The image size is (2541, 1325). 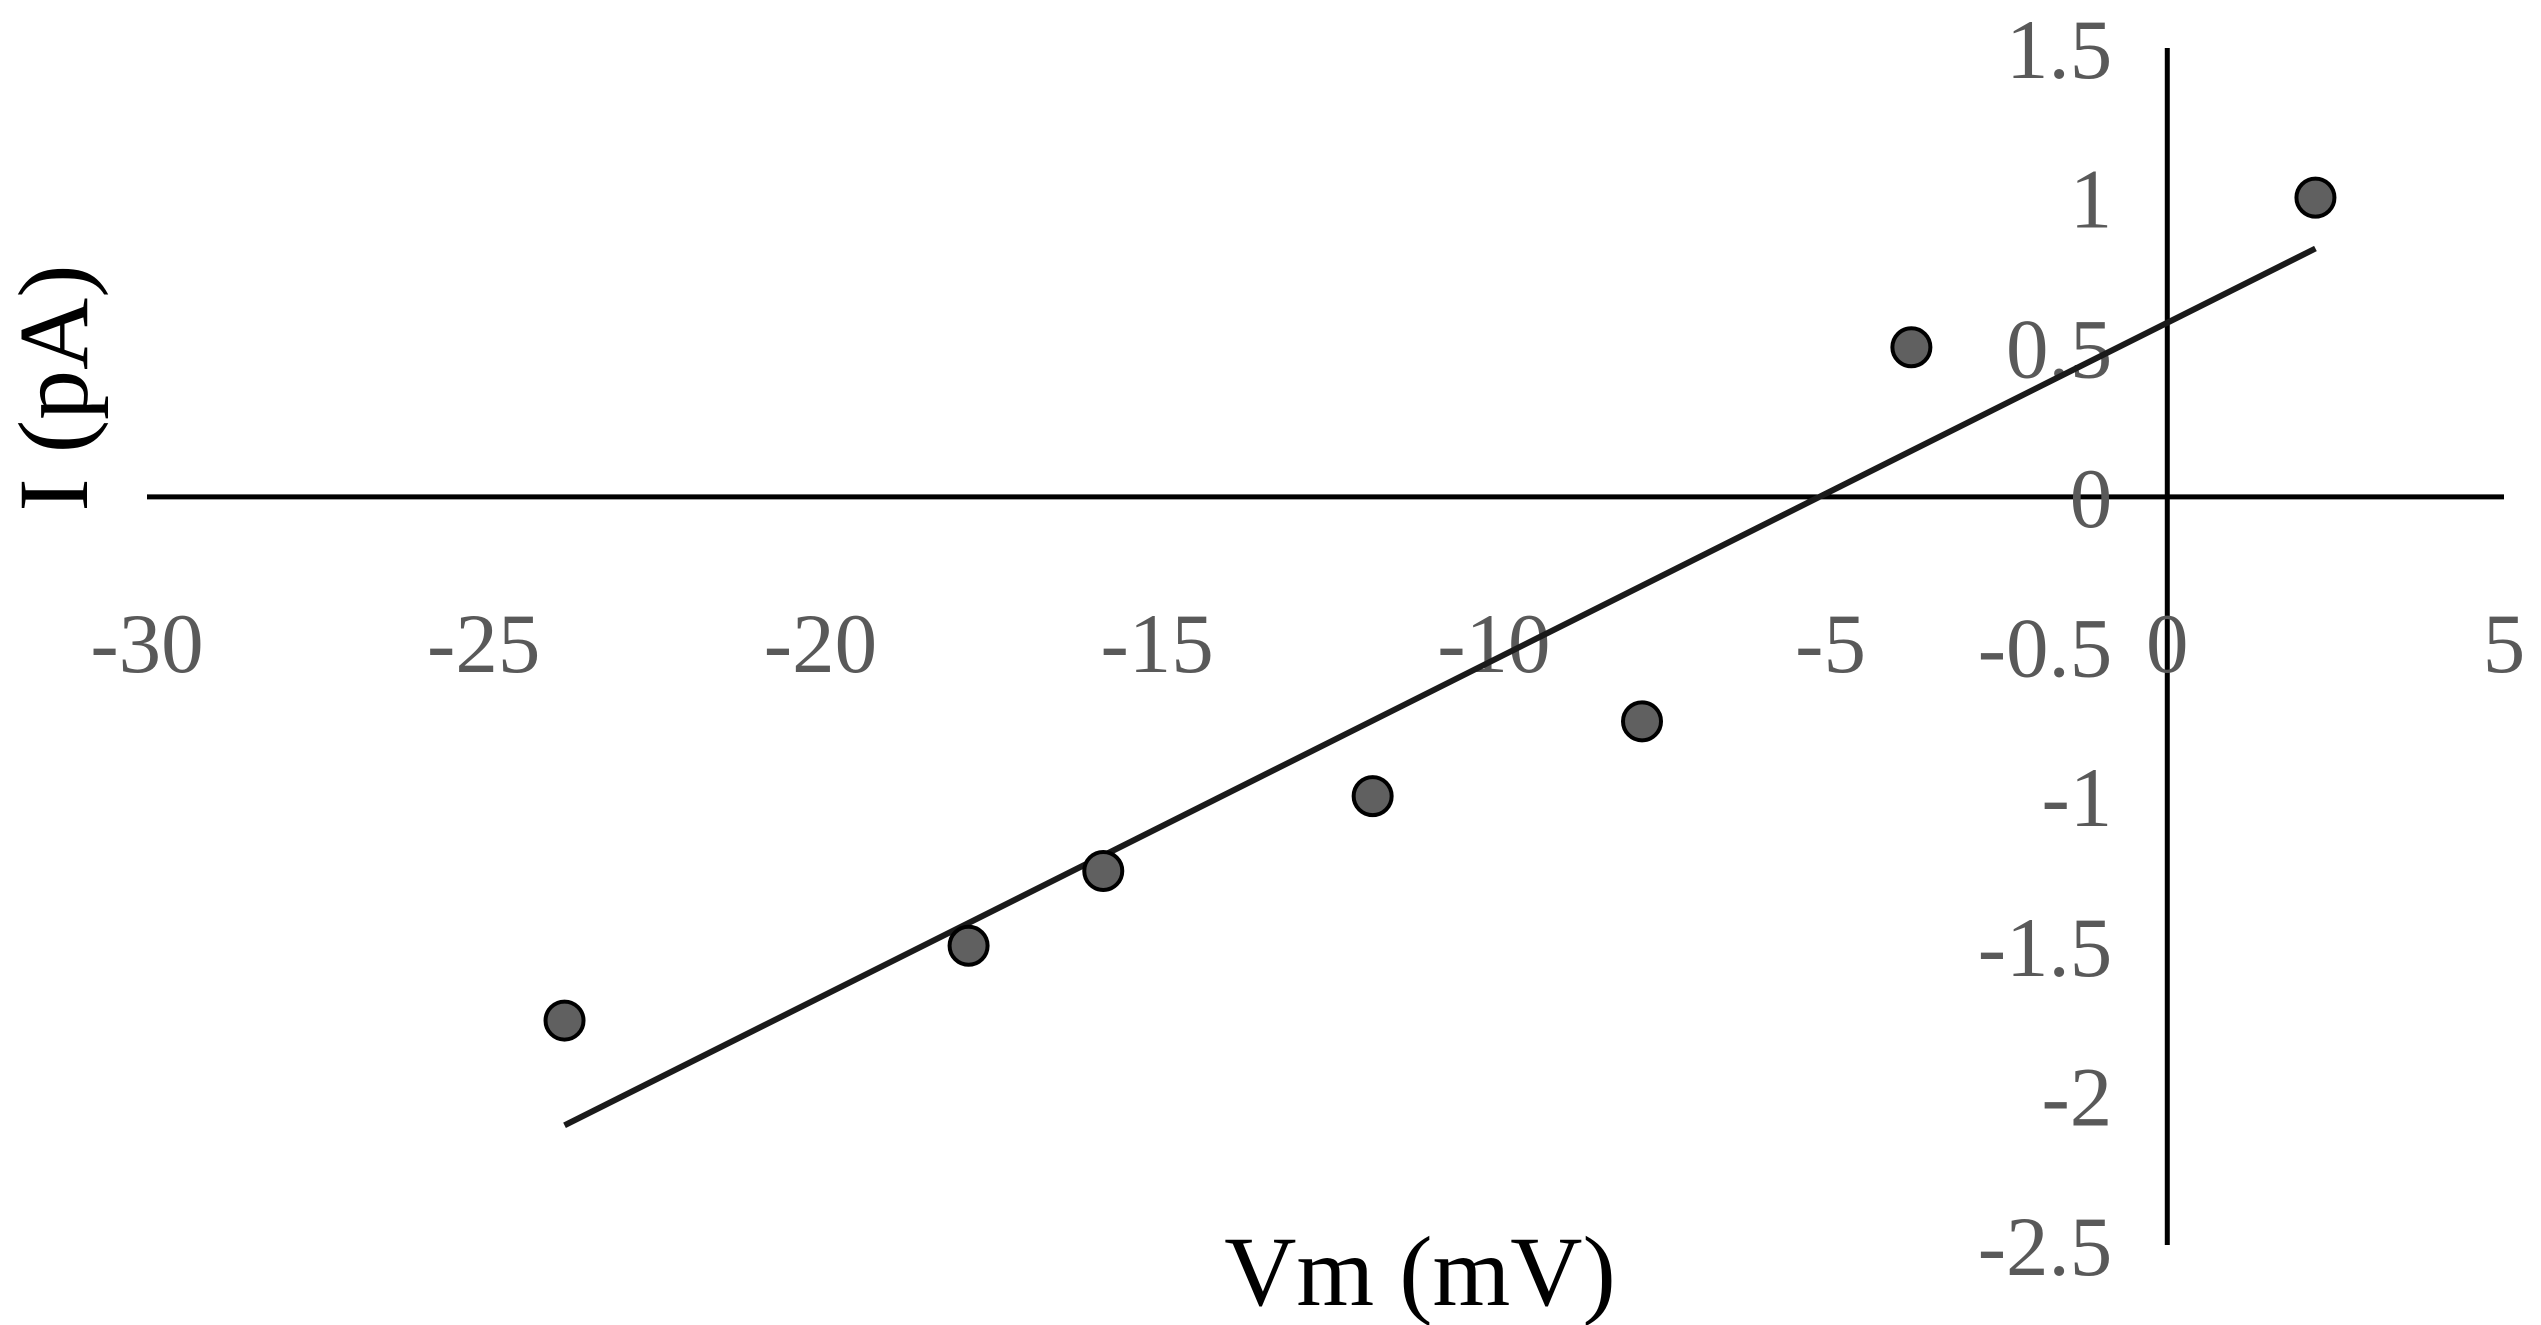 What do you see at coordinates (2091, 200) in the screenshot?
I see `y-tick-label: 1` at bounding box center [2091, 200].